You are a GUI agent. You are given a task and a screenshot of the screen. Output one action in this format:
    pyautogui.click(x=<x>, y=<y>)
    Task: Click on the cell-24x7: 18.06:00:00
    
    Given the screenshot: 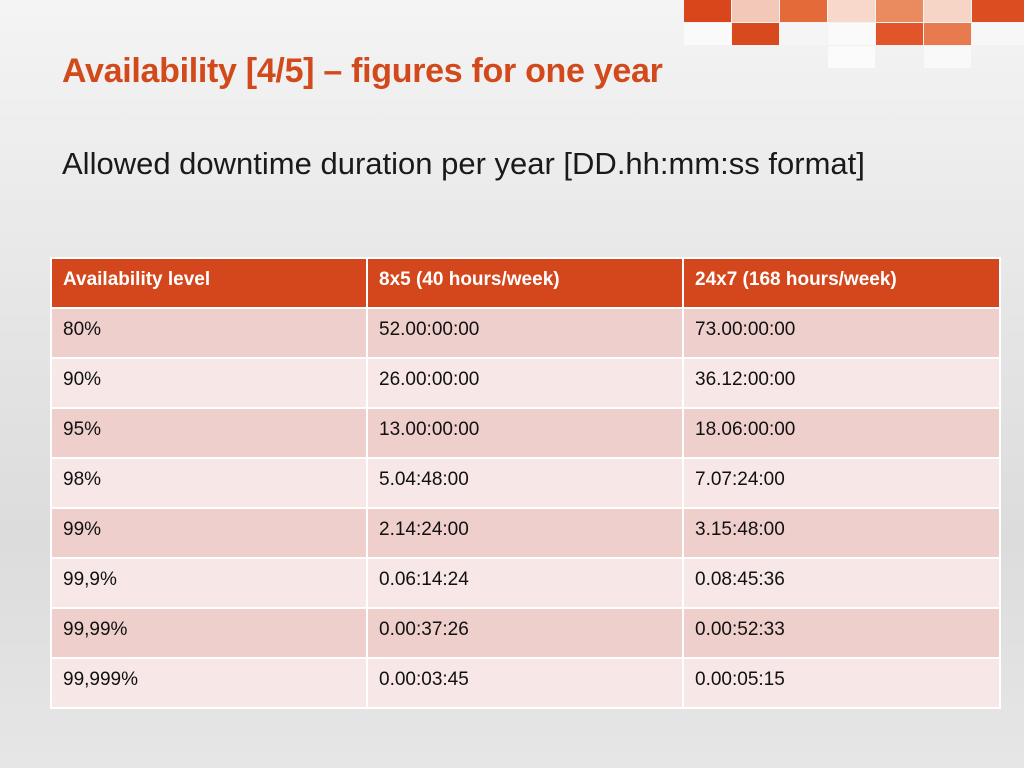 What is the action you would take?
    pyautogui.click(x=841, y=433)
    